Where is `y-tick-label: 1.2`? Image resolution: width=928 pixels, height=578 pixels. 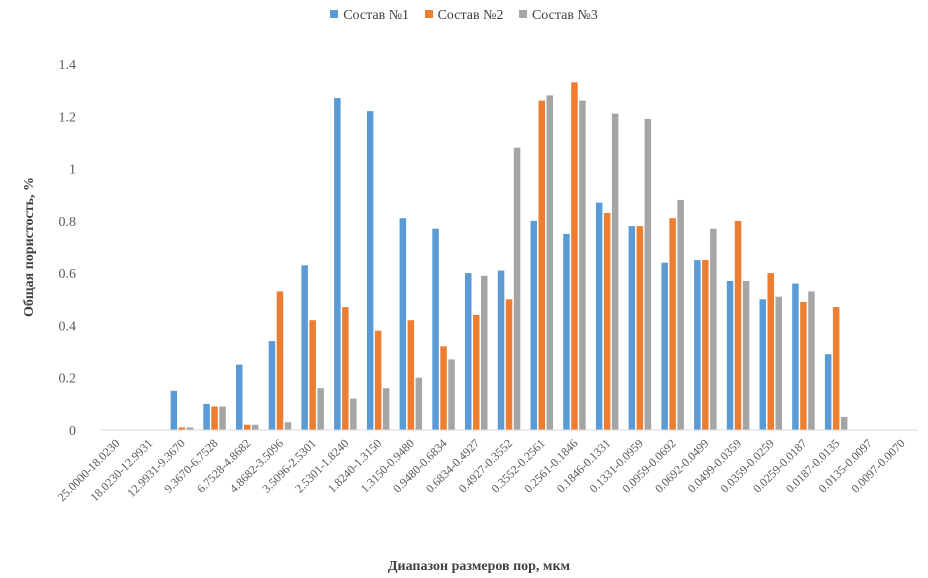
y-tick-label: 1.2 is located at coordinates (68, 117).